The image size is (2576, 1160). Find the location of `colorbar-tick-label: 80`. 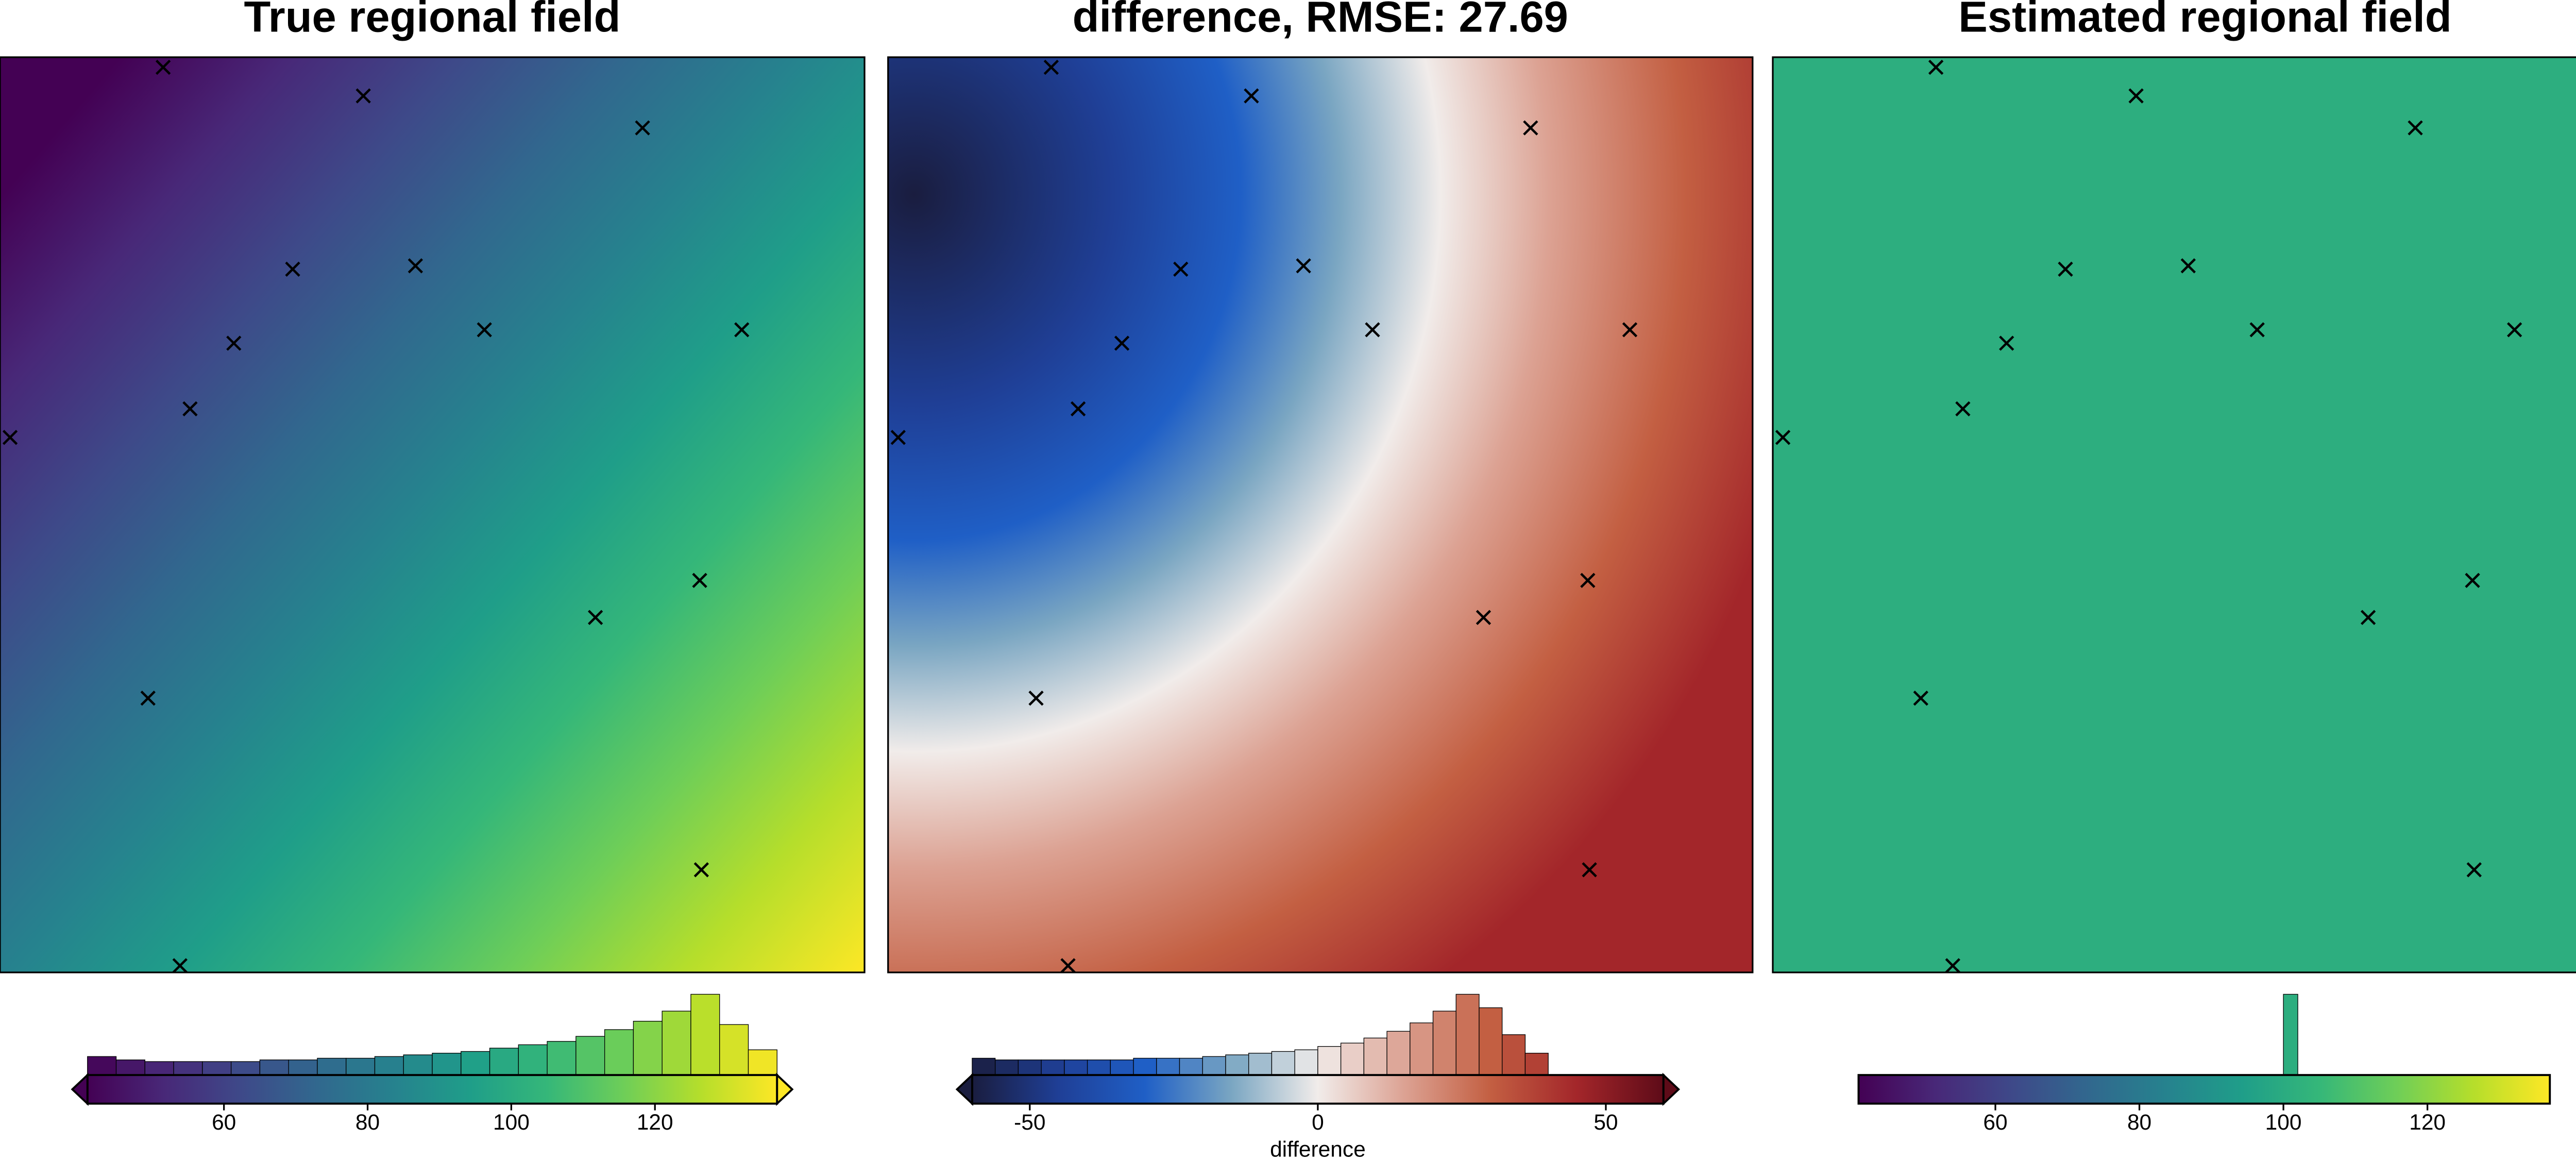

colorbar-tick-label: 80 is located at coordinates (2139, 1122).